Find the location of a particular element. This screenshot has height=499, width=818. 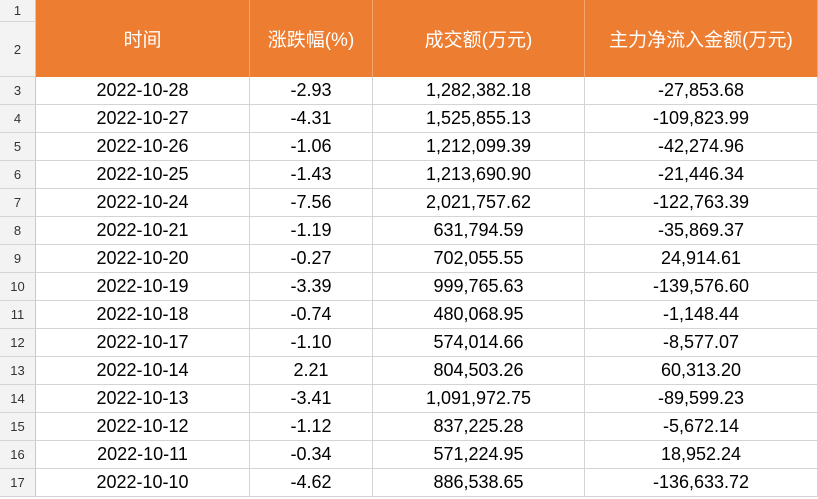

cell: 999,765.63 is located at coordinates (479, 287).